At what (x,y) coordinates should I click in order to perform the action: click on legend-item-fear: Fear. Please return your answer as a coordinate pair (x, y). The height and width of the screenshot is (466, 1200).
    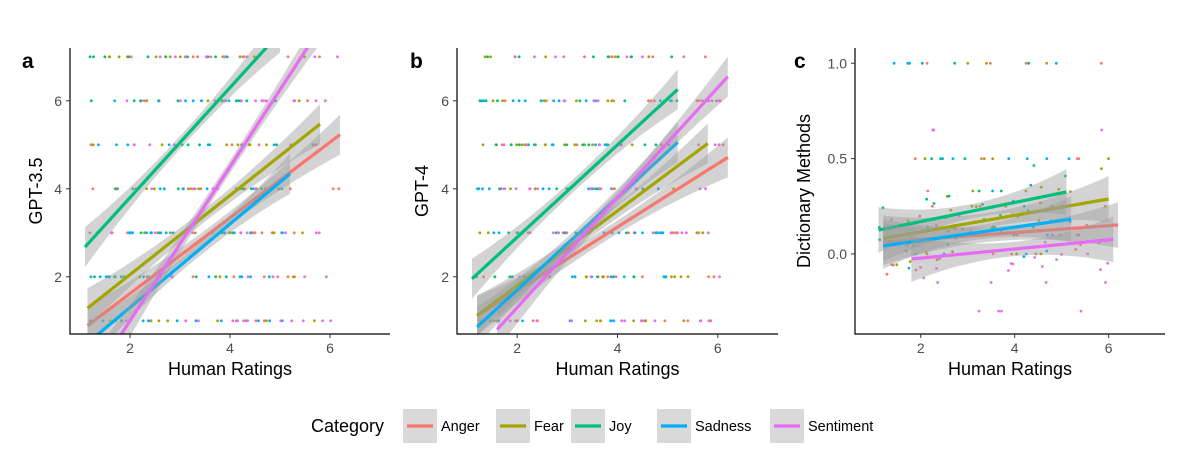
    Looking at the image, I should click on (530, 426).